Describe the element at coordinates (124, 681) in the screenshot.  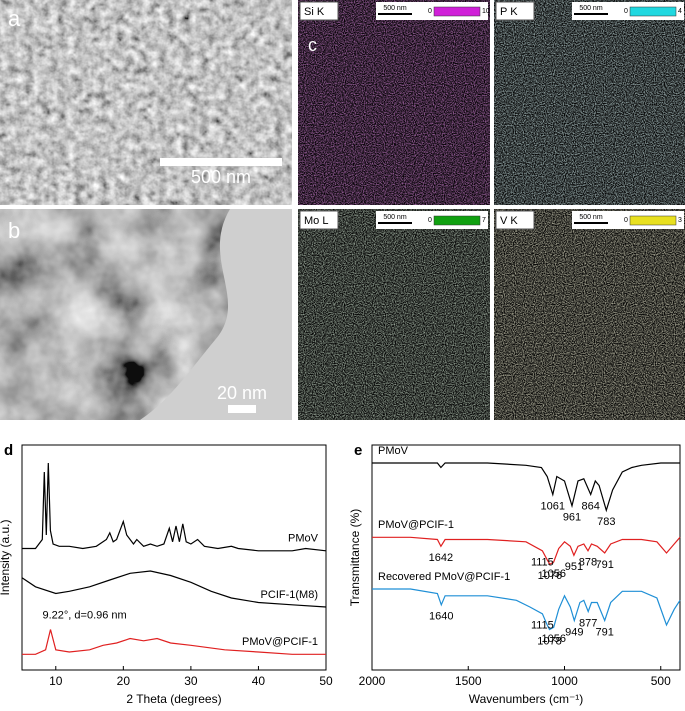
I see `x-tick-label: 20` at that location.